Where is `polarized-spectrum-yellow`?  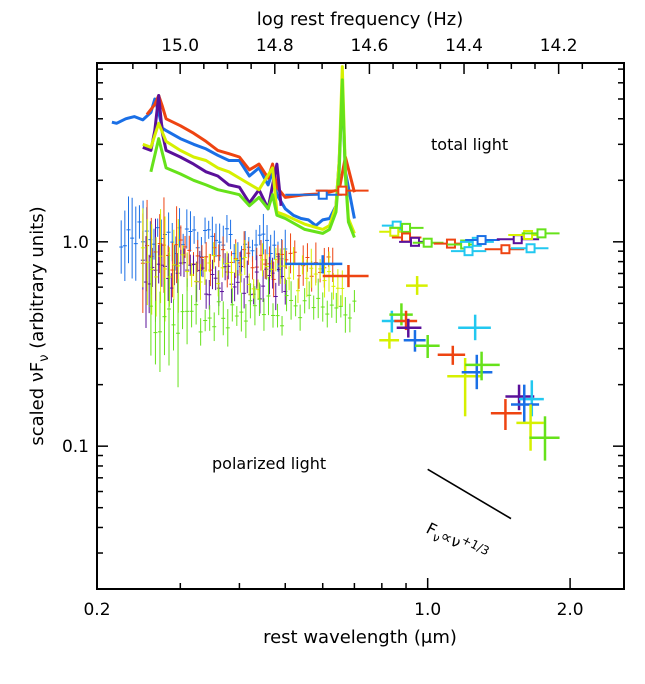 polarized-spectrum-yellow is located at coordinates (242, 265).